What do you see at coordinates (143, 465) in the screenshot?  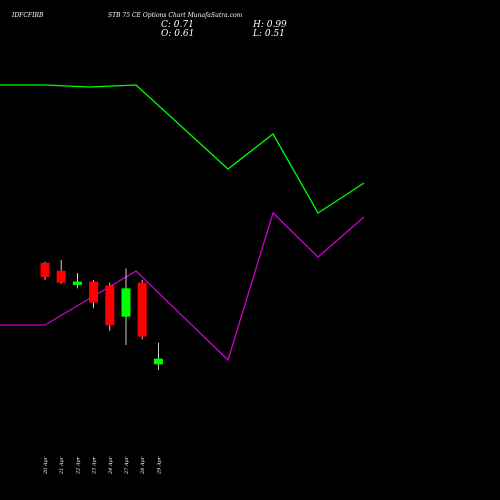 I see `x-tick-label: 28 Apr` at bounding box center [143, 465].